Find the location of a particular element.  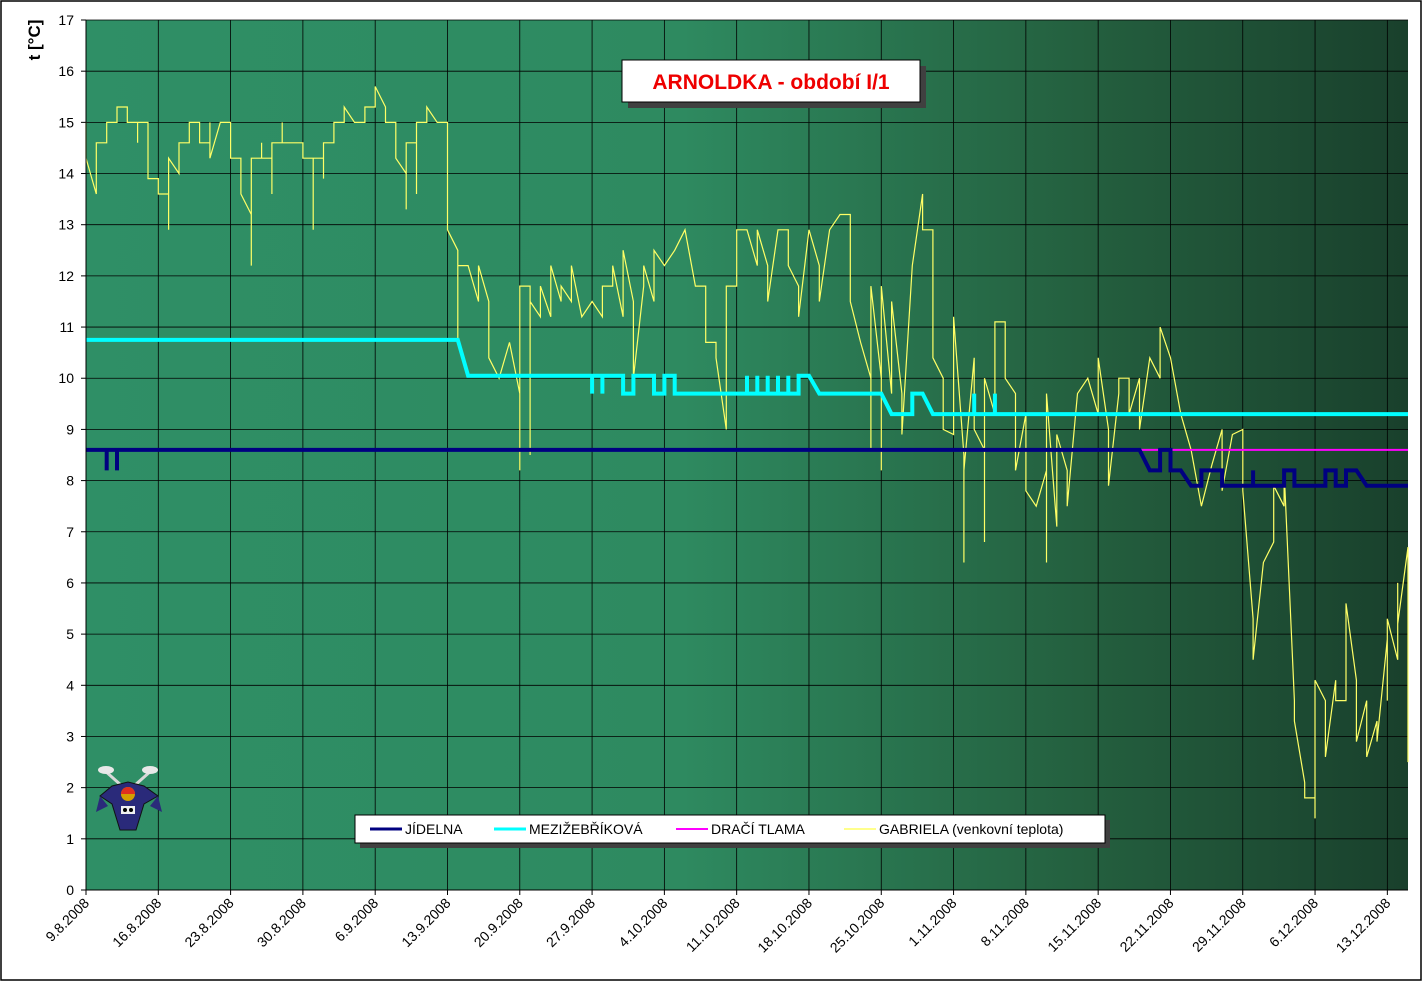

y-tick-label: 6 is located at coordinates (70, 583).